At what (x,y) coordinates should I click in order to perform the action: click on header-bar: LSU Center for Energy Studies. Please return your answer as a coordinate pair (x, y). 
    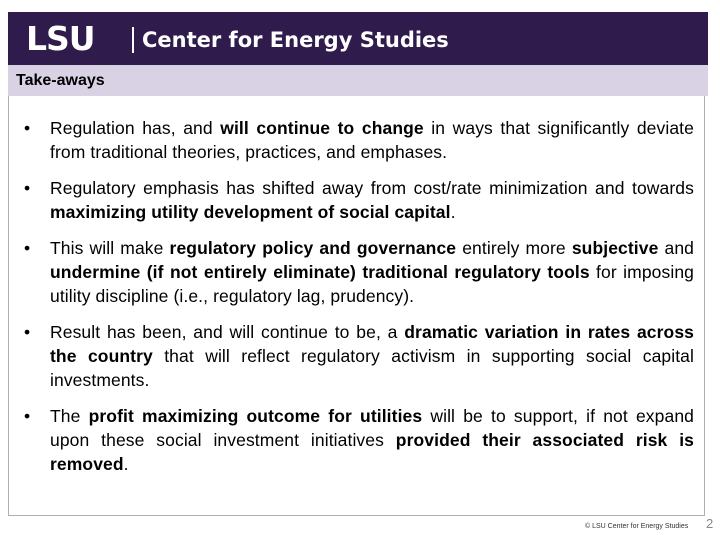
    Looking at the image, I should click on (358, 38).